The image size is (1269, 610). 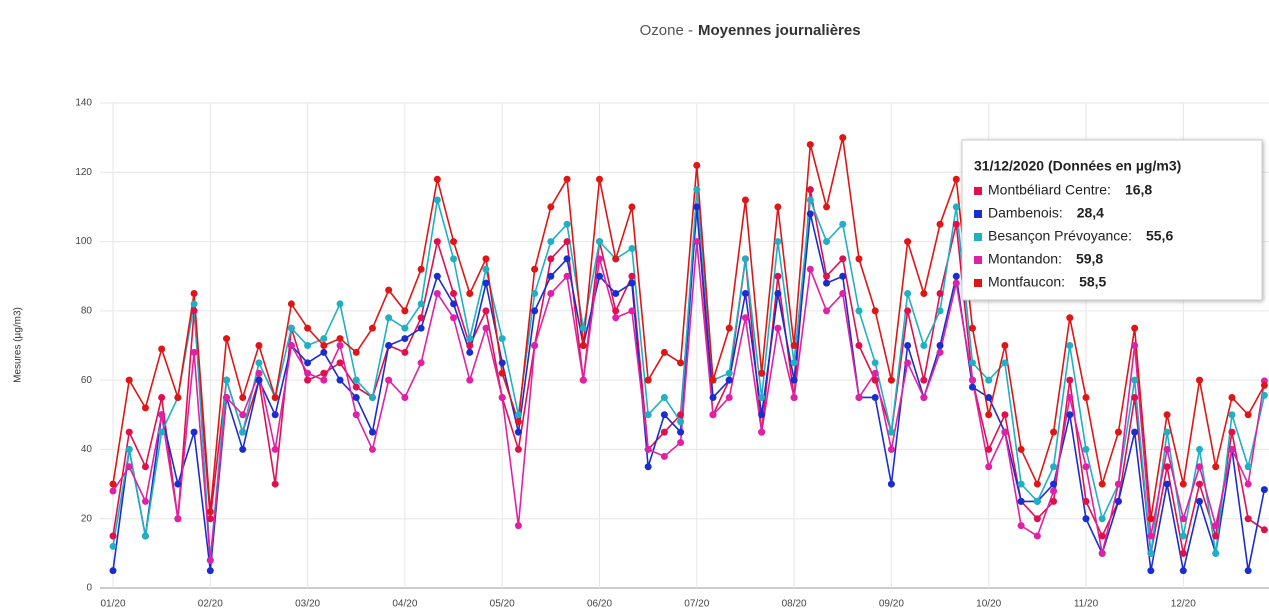 I want to click on x-tick-label: 04/20, so click(x=404, y=604).